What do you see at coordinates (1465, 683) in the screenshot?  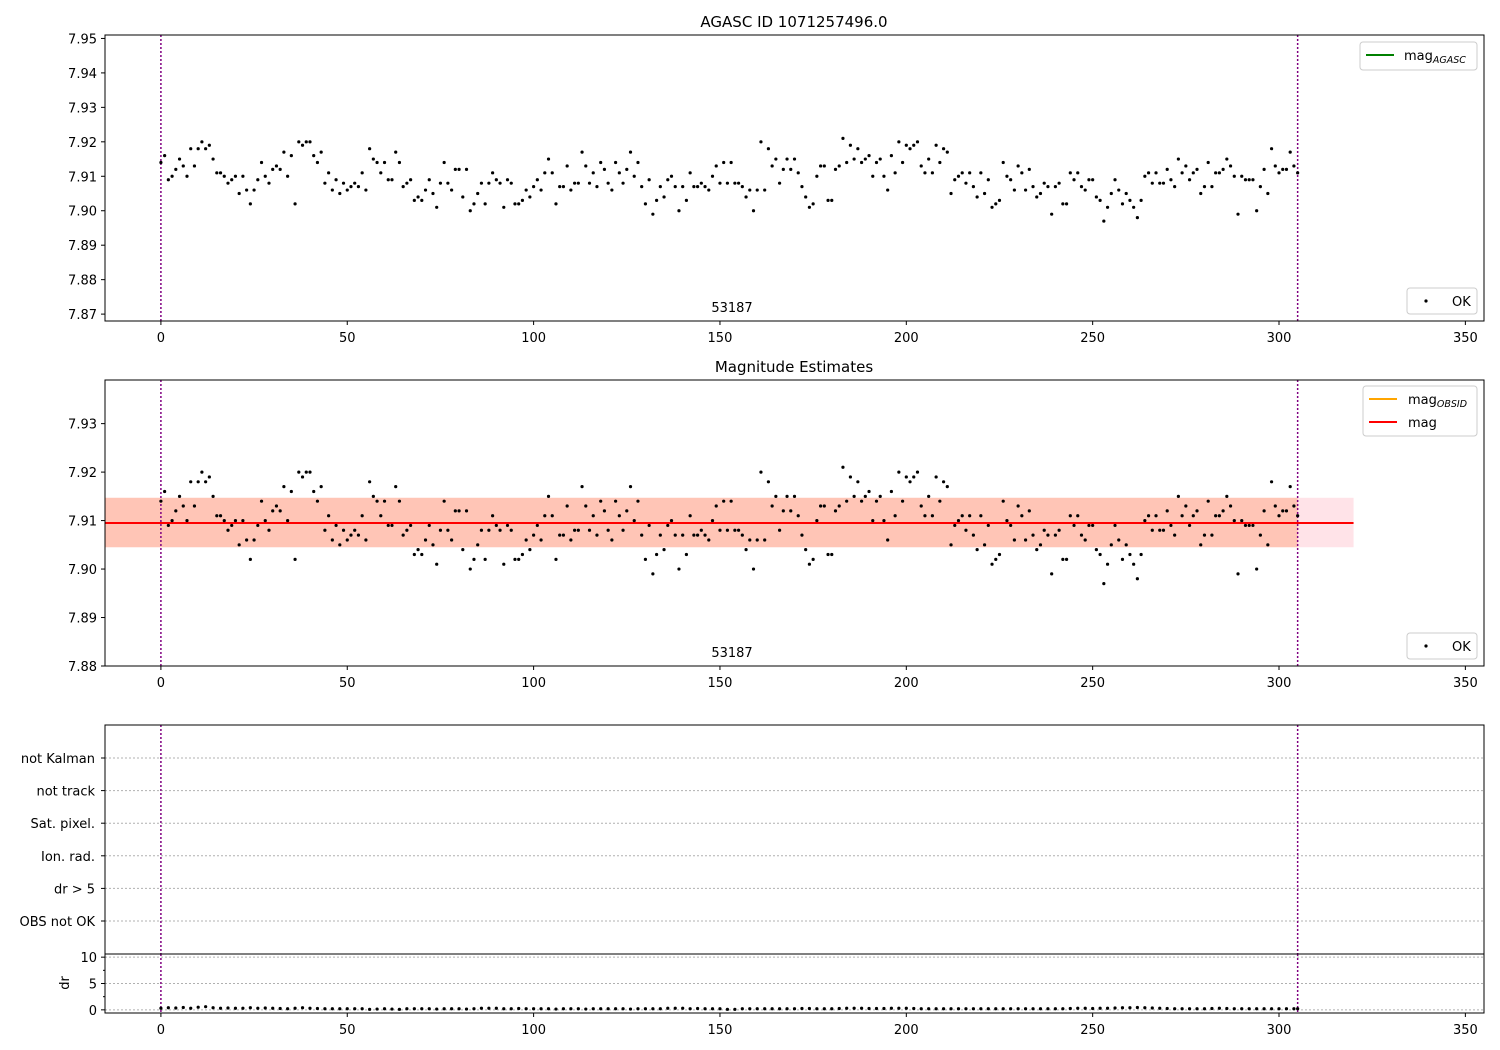 I see `panel2-xtick-label: 350` at bounding box center [1465, 683].